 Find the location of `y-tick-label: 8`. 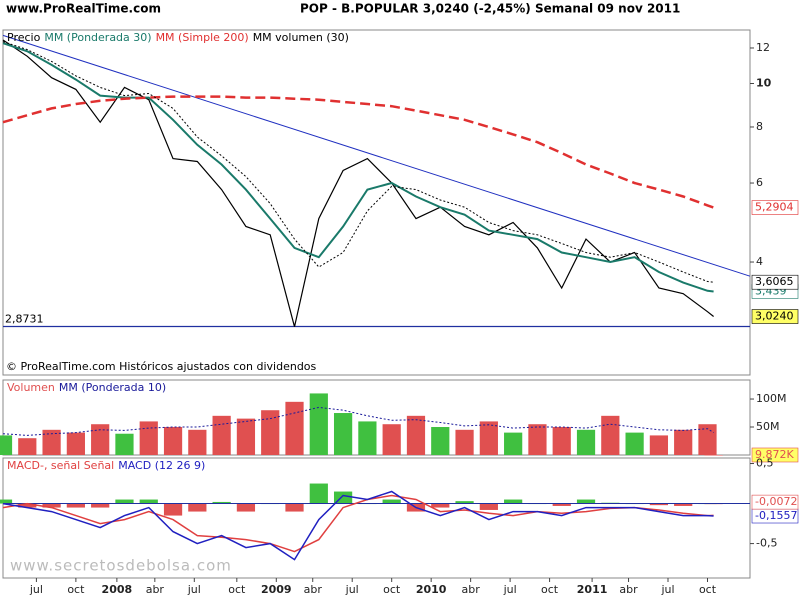

y-tick-label: 8 is located at coordinates (759, 126).